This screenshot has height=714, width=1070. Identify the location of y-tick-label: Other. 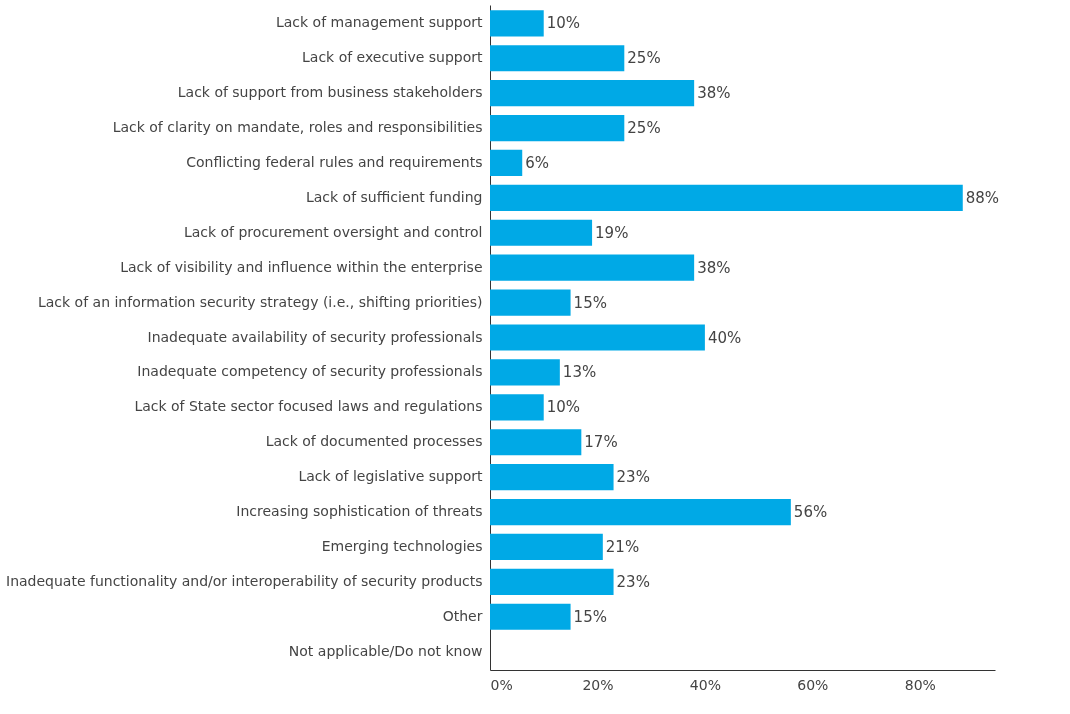
(462, 615).